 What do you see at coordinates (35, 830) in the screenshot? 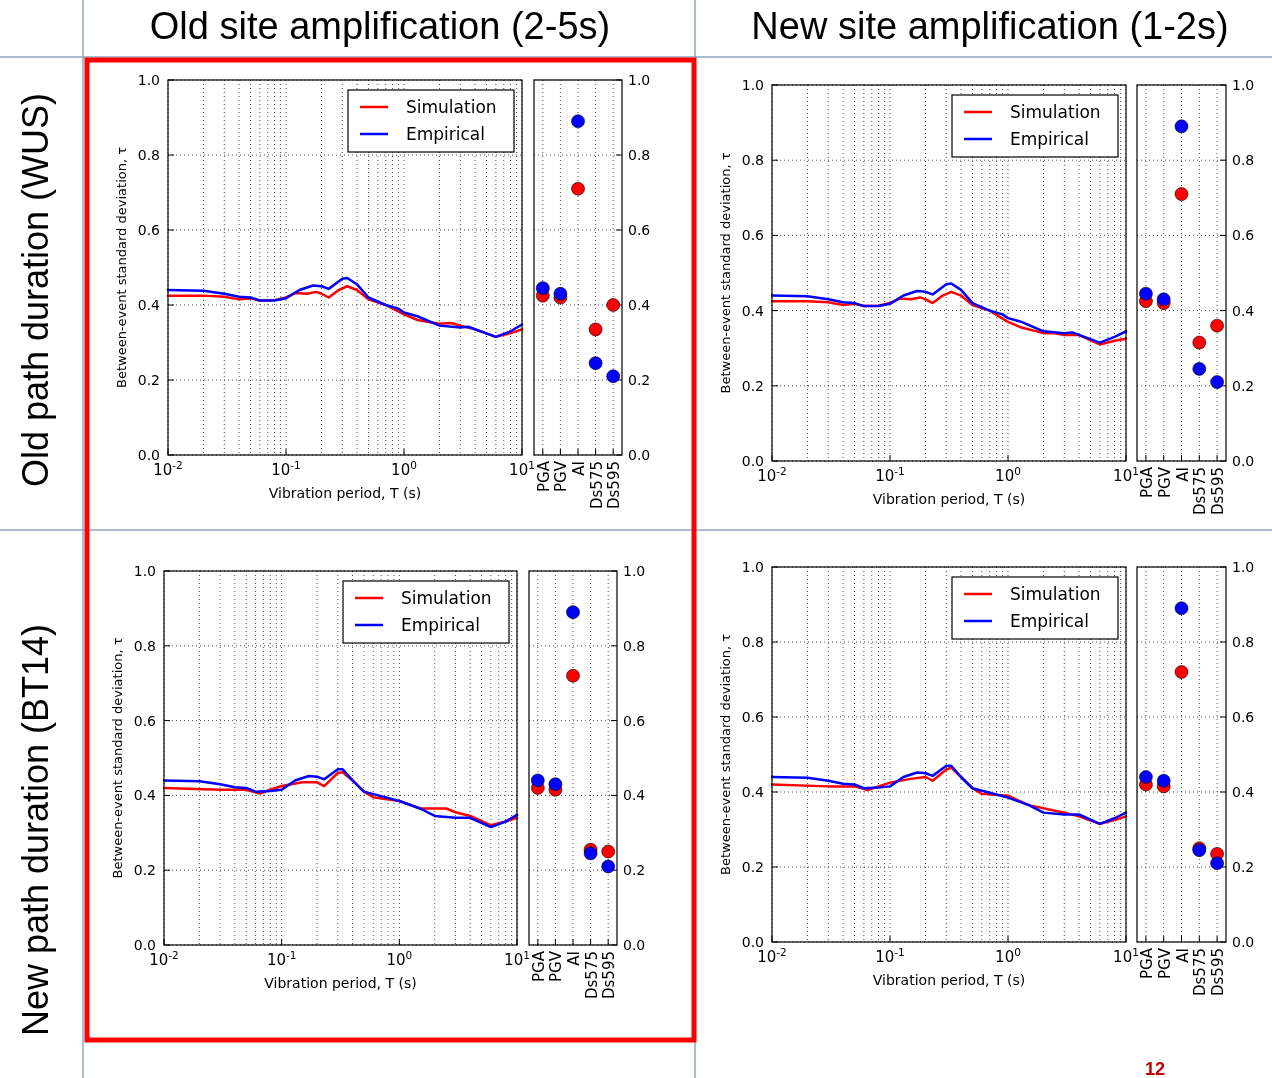
I see `text: New path duration (BT14)` at bounding box center [35, 830].